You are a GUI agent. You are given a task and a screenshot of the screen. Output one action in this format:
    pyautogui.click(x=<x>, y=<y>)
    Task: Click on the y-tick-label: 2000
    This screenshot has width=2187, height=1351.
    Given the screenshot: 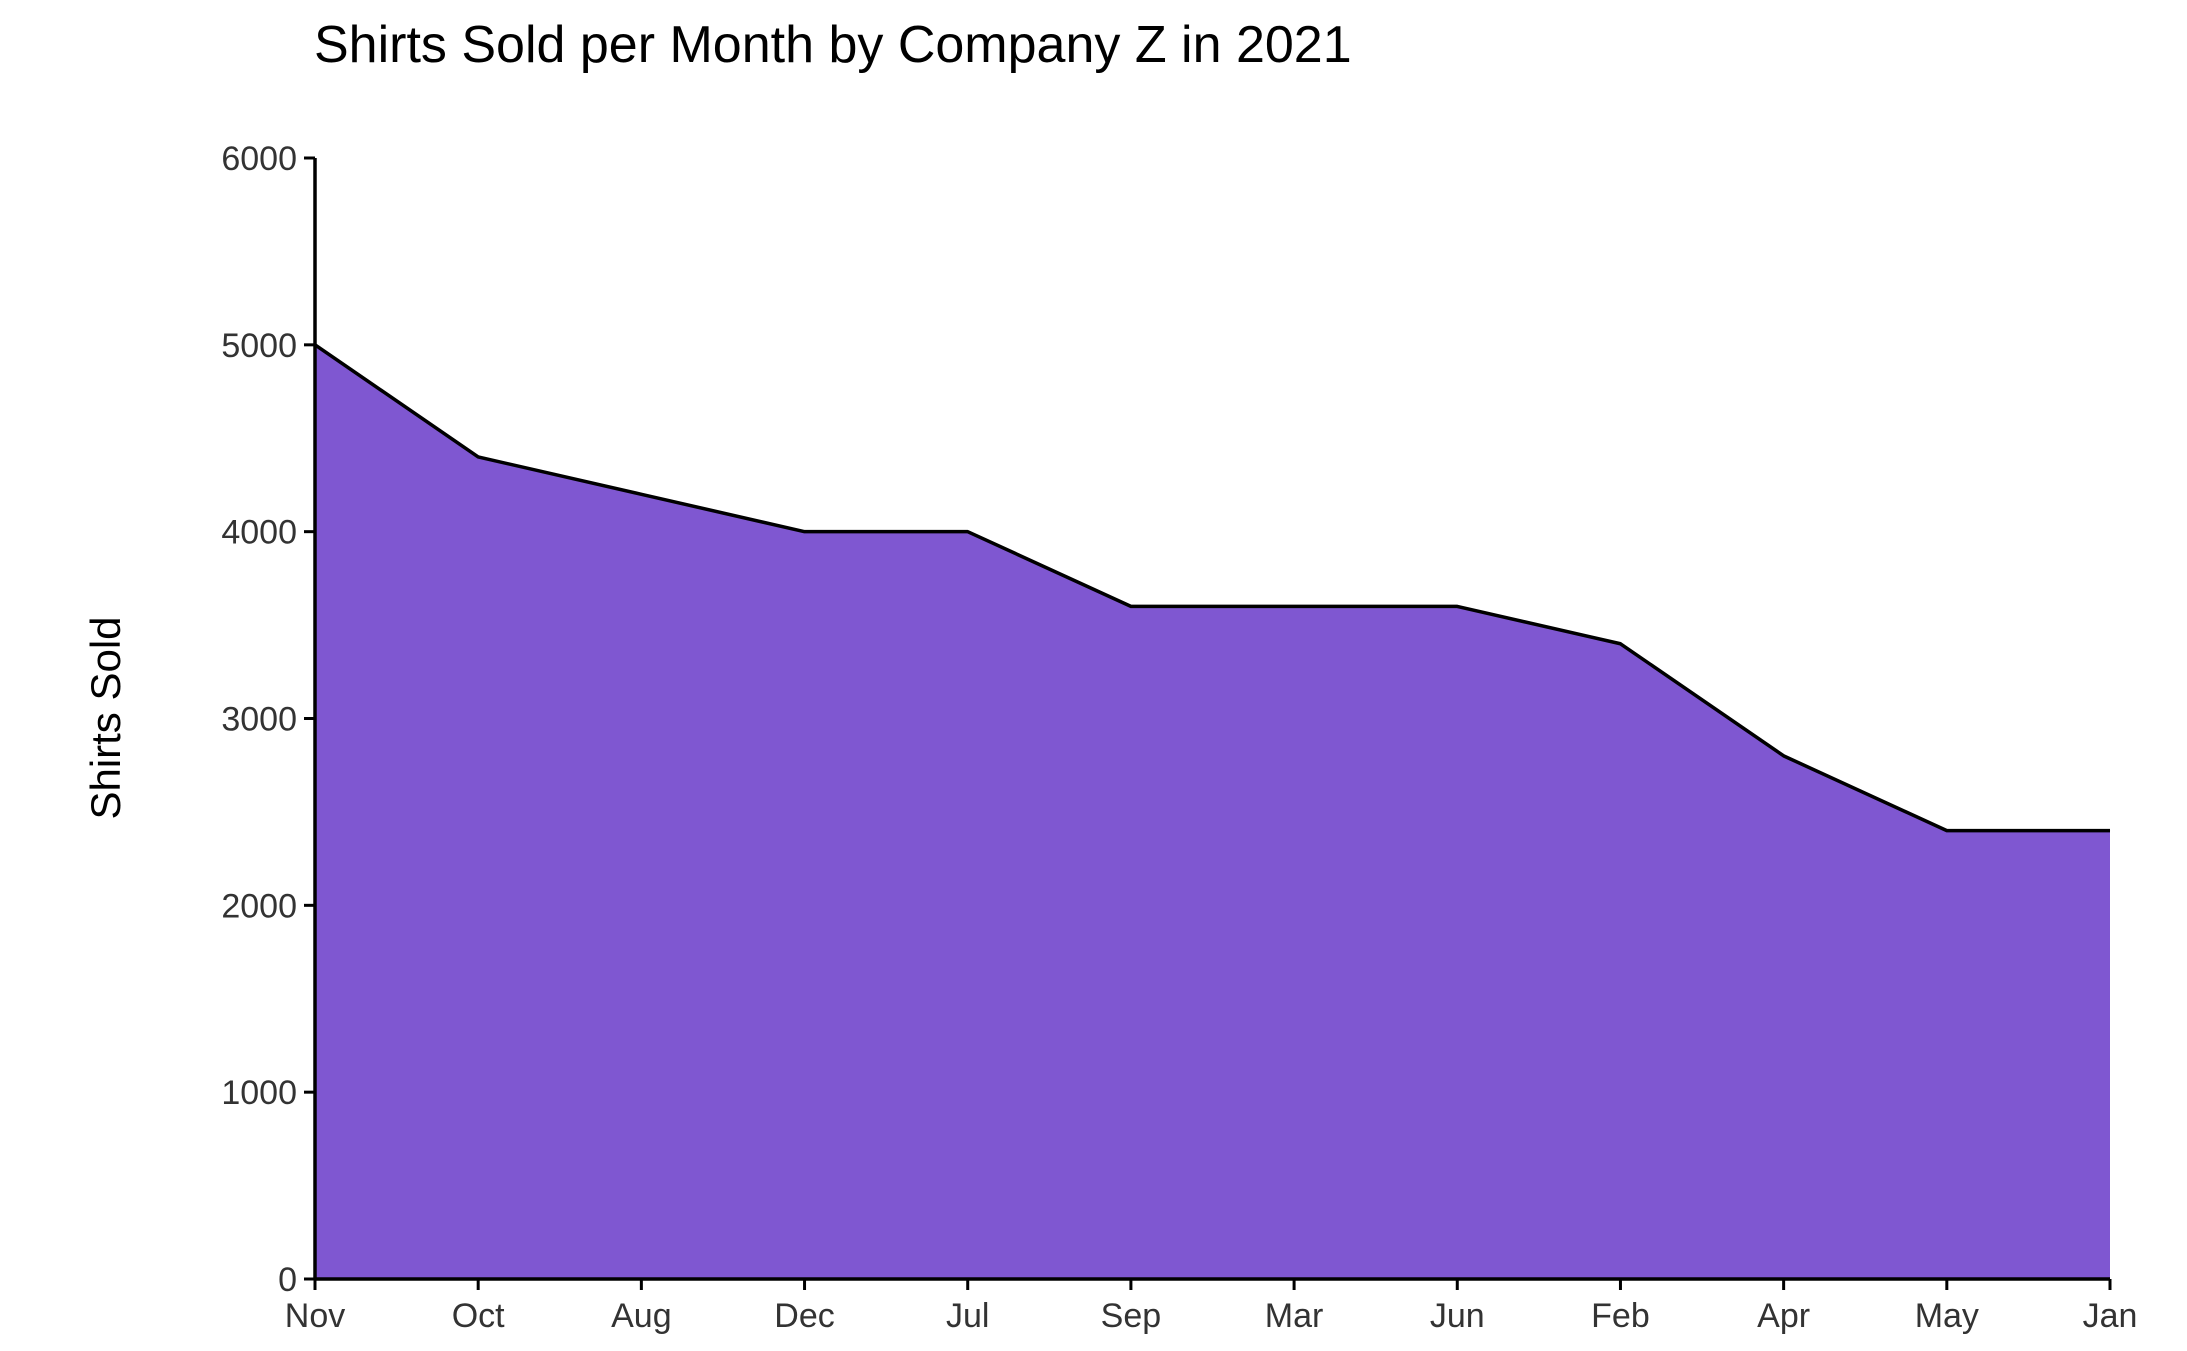 What is the action you would take?
    pyautogui.click(x=259, y=906)
    